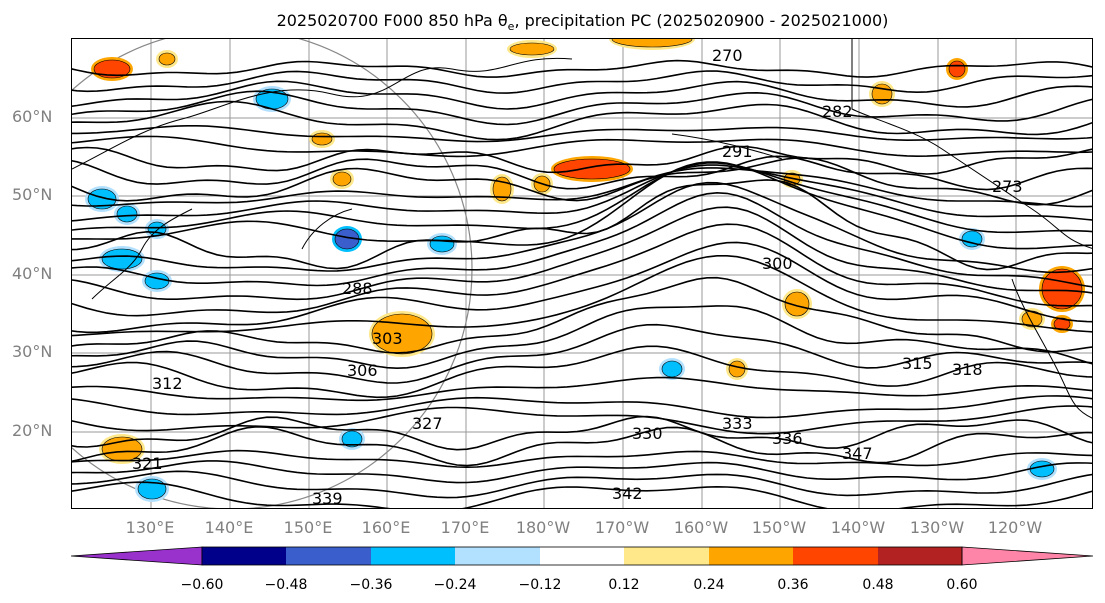  I want to click on lon-tick-label: 160°E, so click(386, 527).